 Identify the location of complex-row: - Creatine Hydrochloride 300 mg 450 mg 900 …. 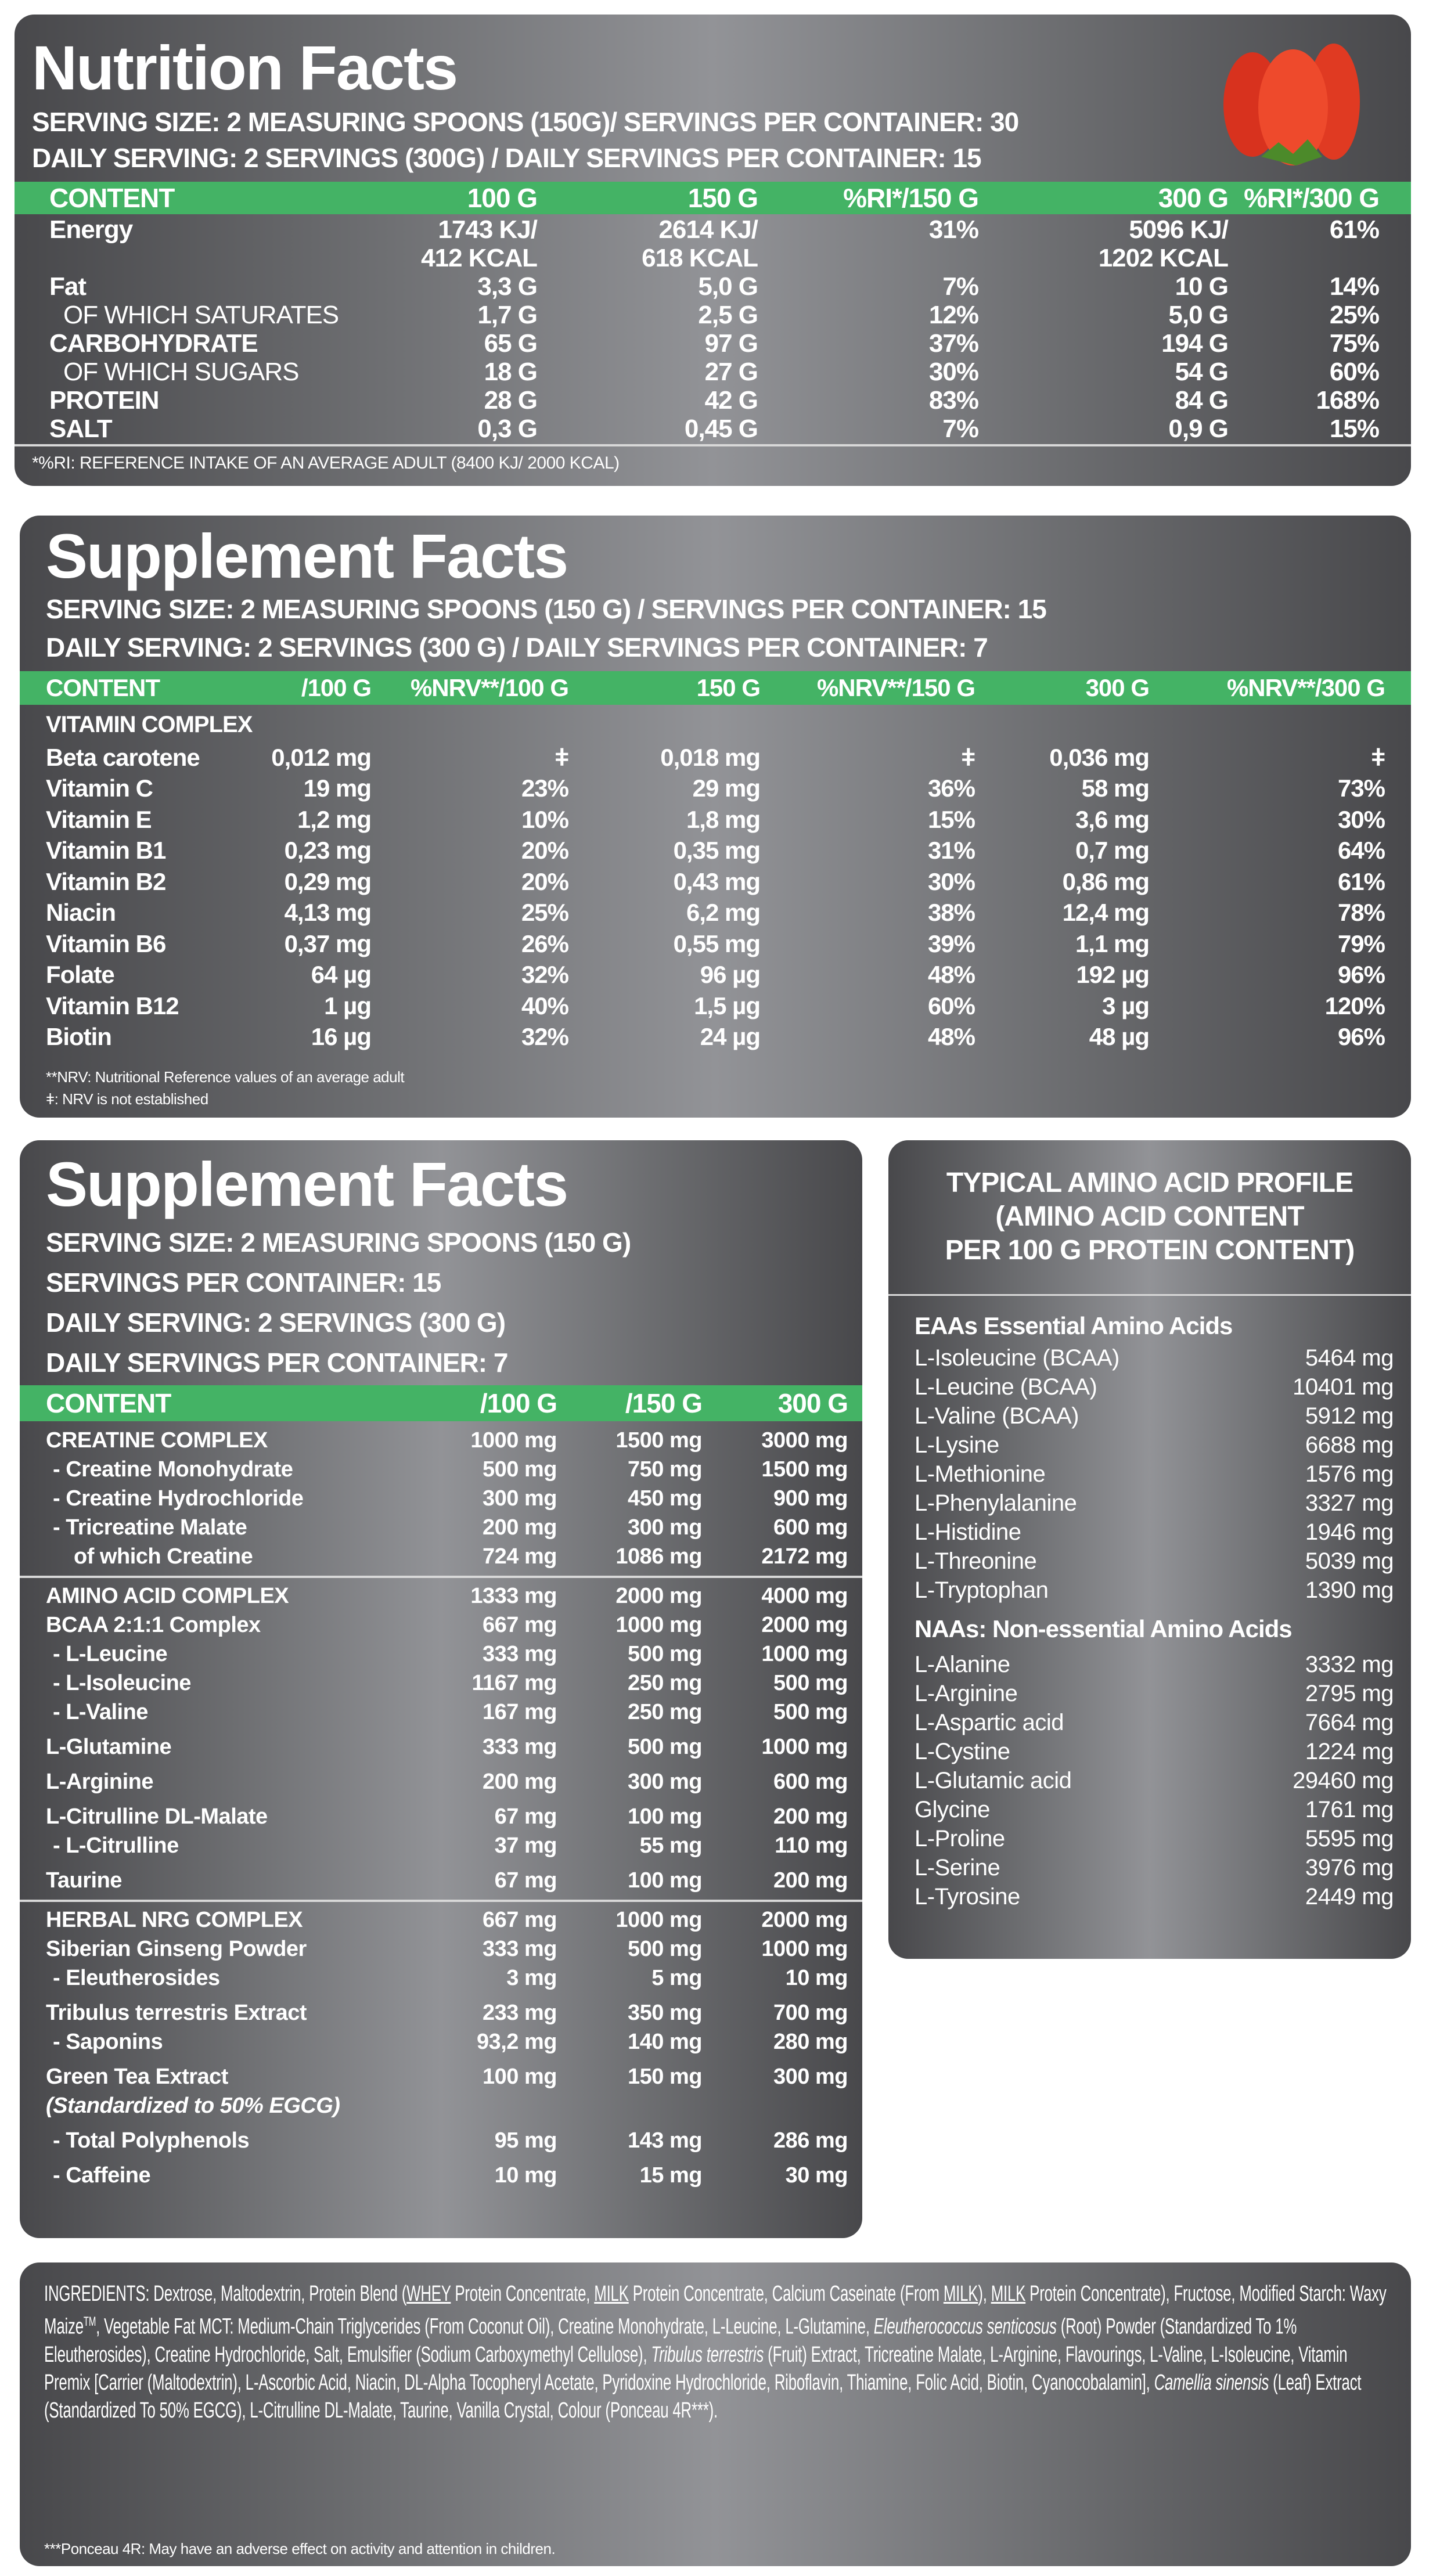
(441, 1498).